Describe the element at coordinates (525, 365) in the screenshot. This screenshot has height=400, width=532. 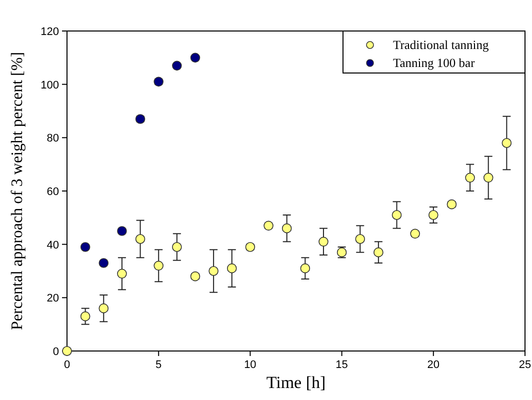
I see `x-tick-label: 25` at that location.